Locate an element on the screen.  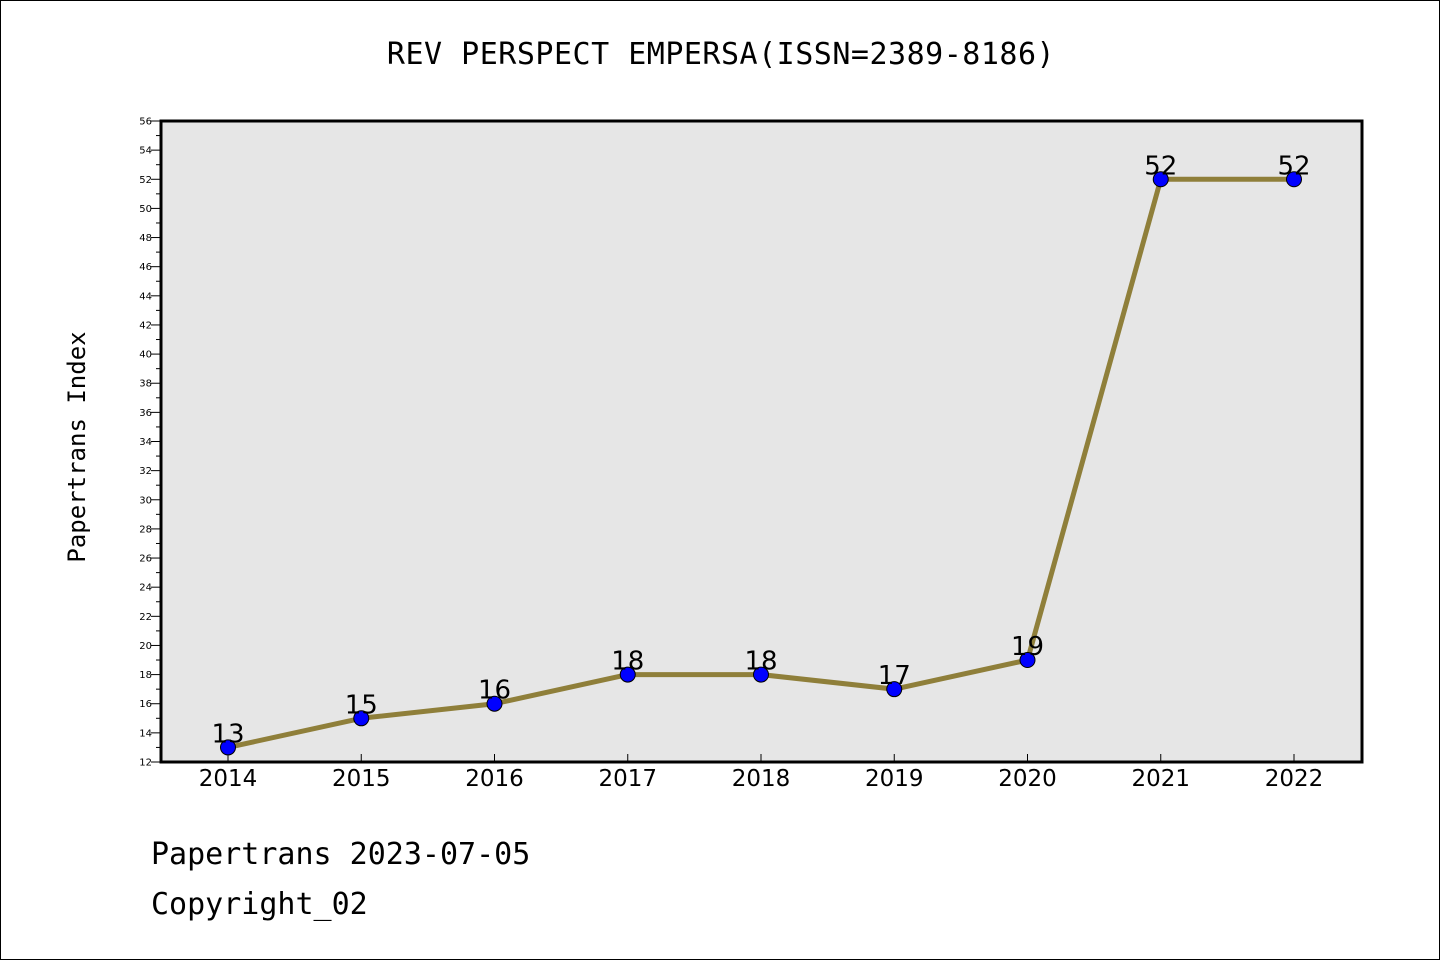
y-tick-label: 26 is located at coordinates (145, 559).